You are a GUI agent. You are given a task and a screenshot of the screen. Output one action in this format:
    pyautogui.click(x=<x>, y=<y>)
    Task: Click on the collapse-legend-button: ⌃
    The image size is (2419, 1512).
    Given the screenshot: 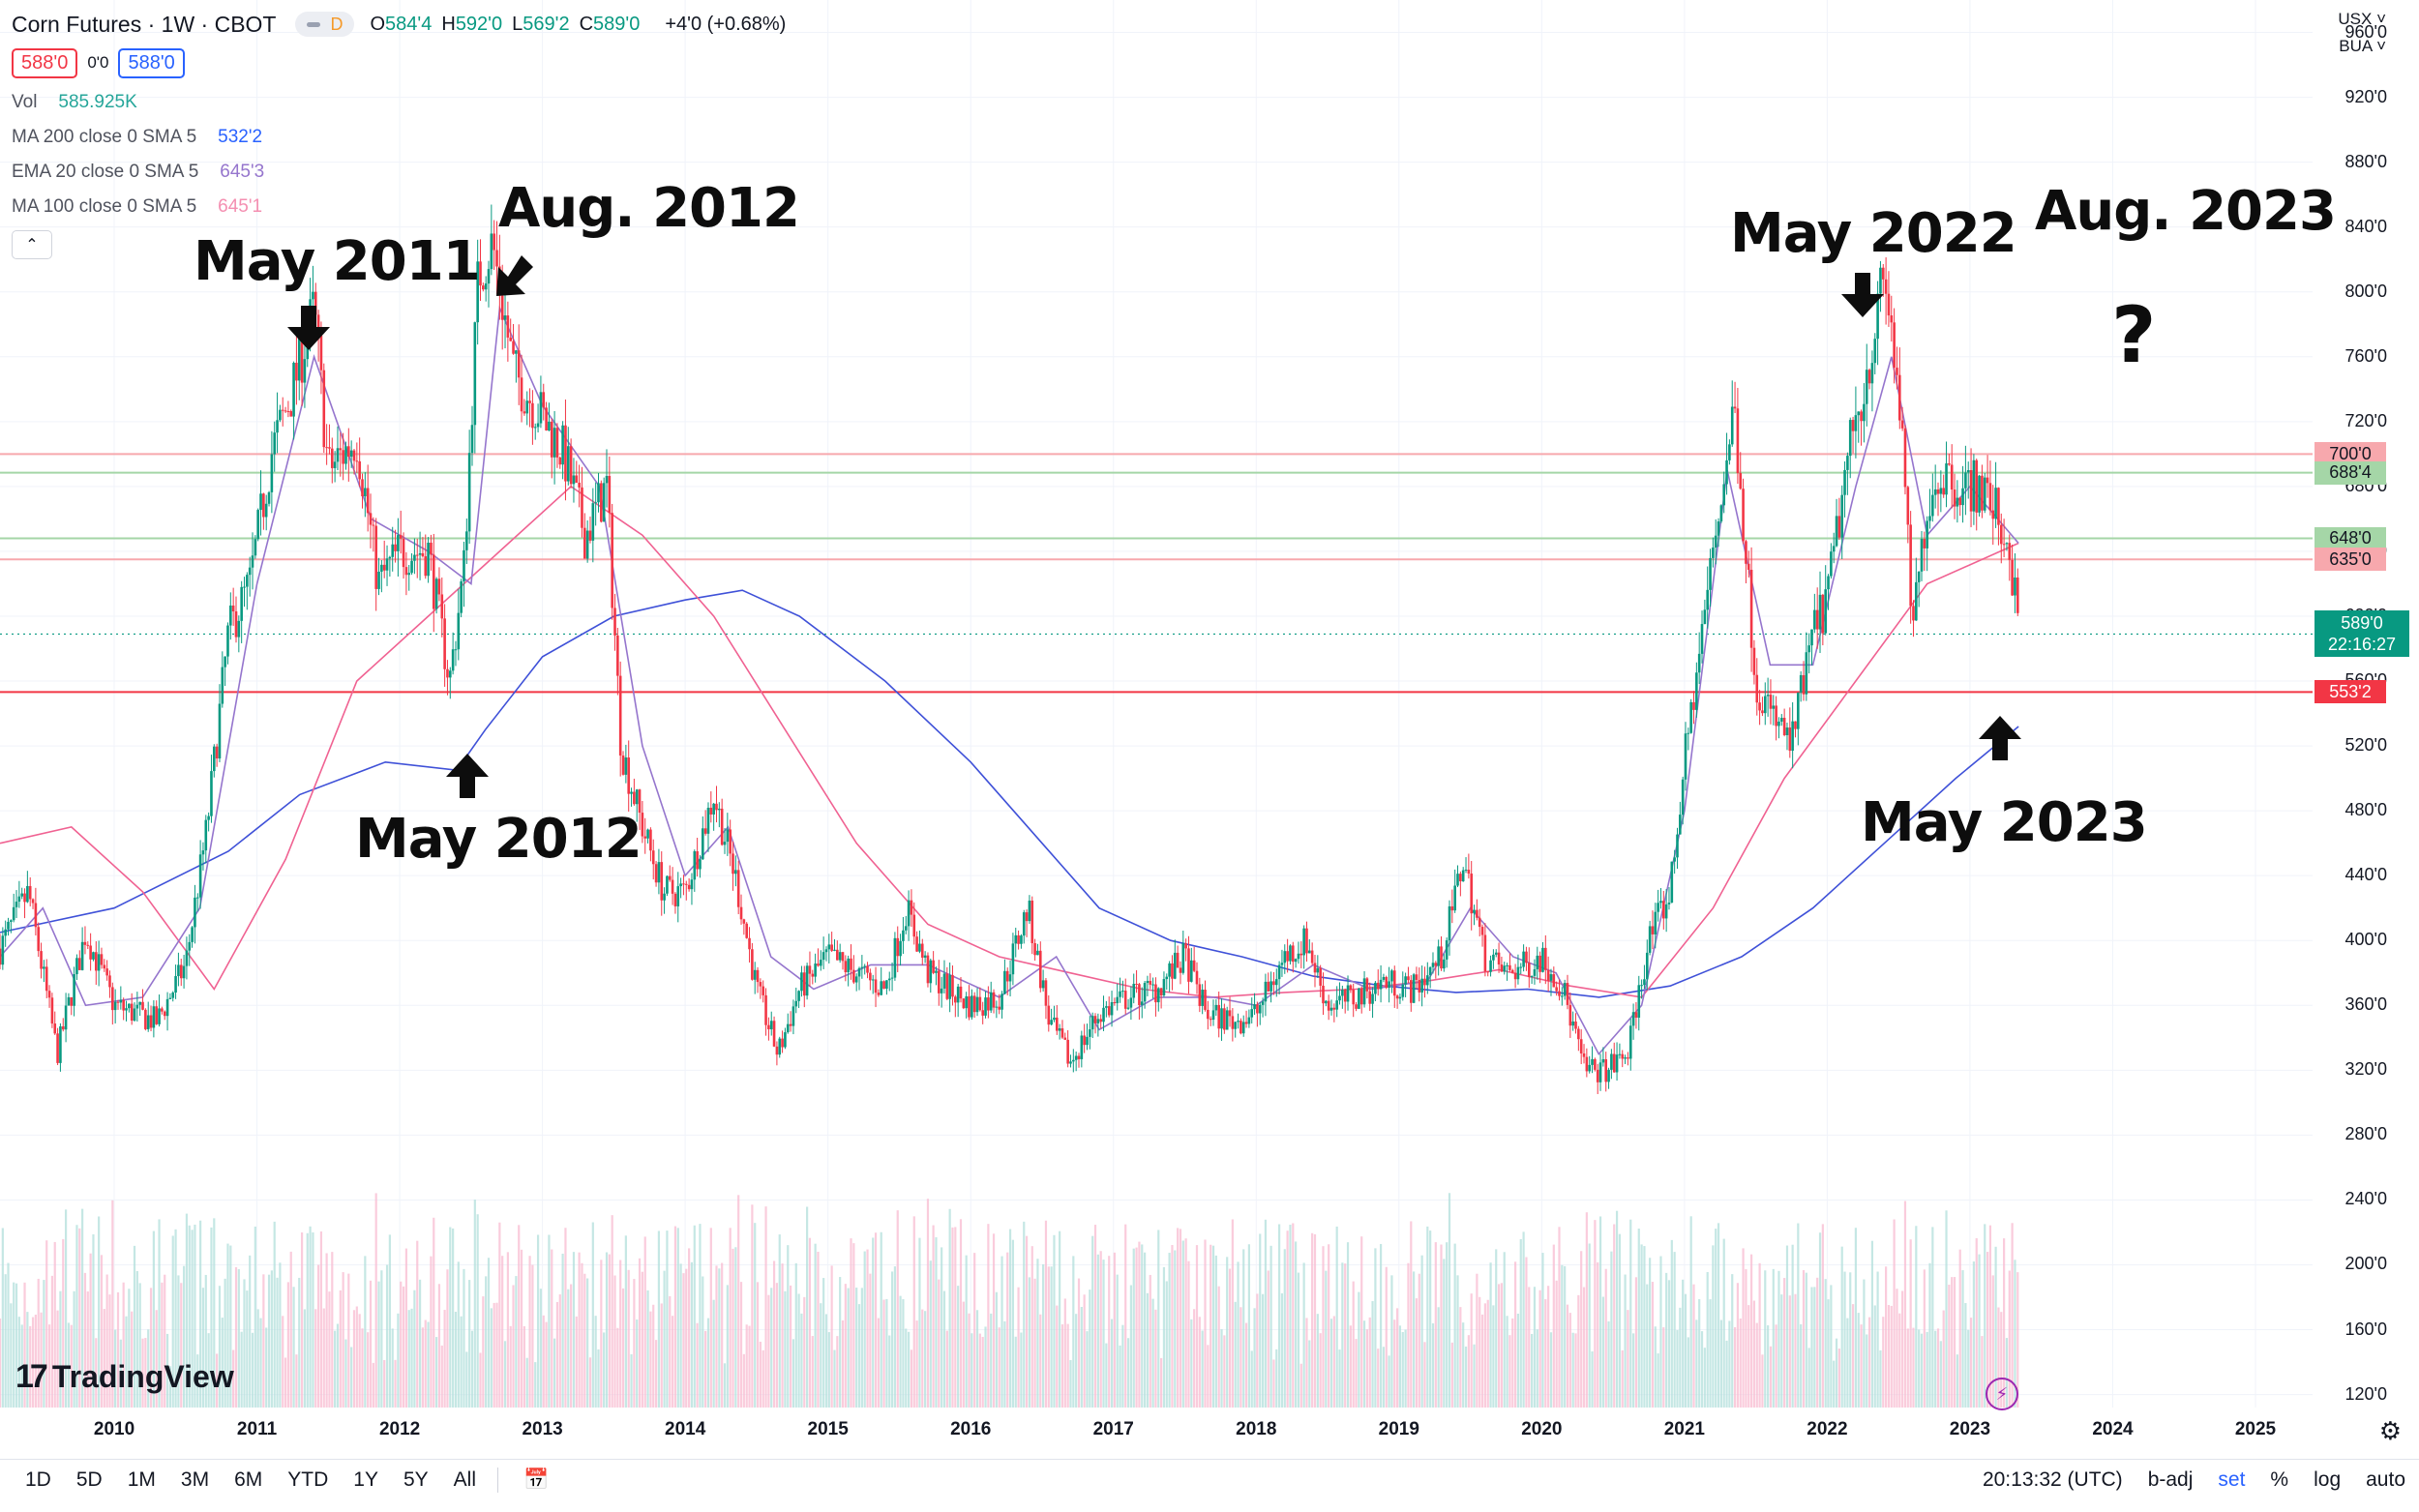 What is the action you would take?
    pyautogui.click(x=32, y=244)
    